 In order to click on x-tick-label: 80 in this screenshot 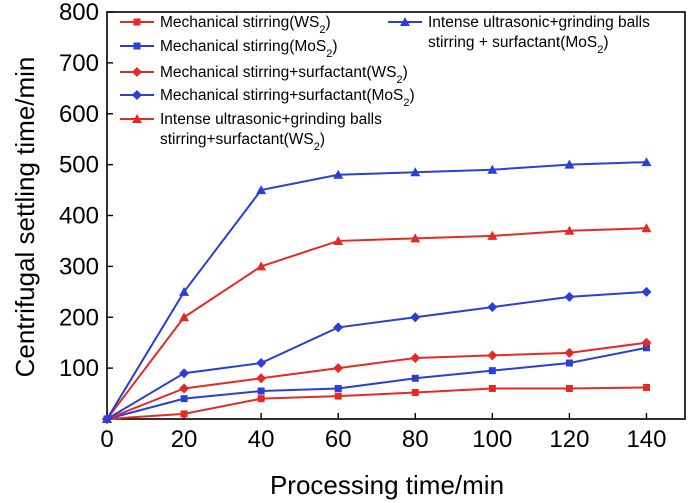, I will do `click(415, 439)`.